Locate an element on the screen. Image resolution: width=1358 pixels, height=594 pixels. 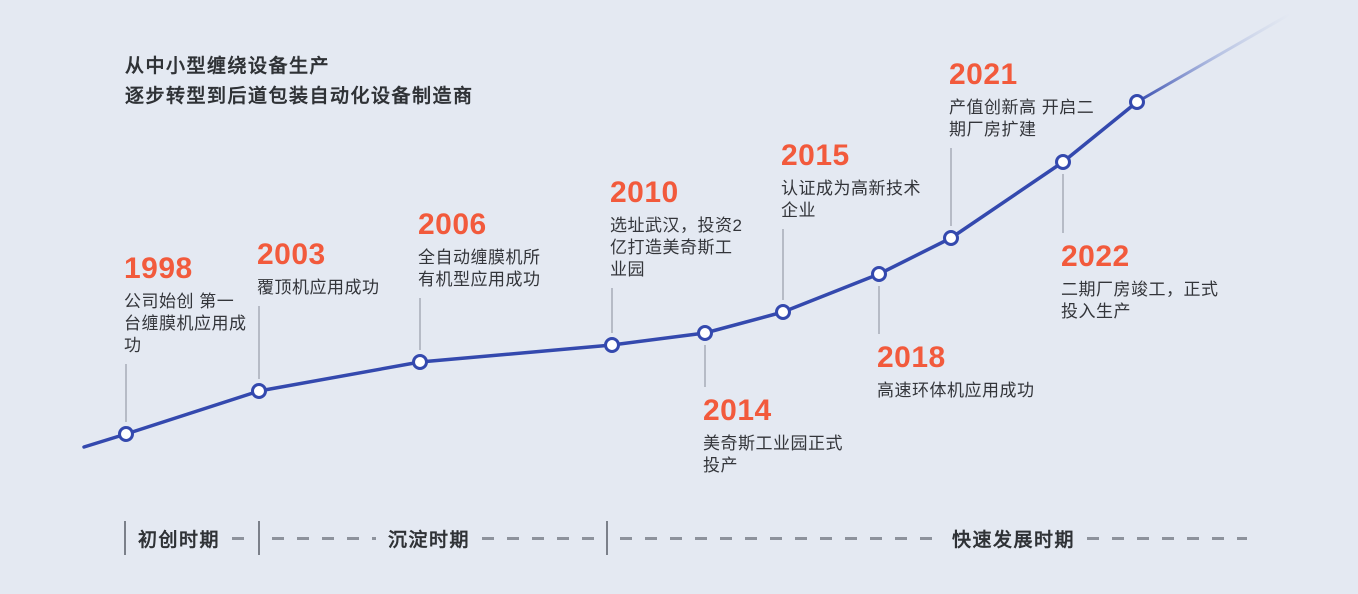
phase-label: 初创时期 is located at coordinates (179, 540).